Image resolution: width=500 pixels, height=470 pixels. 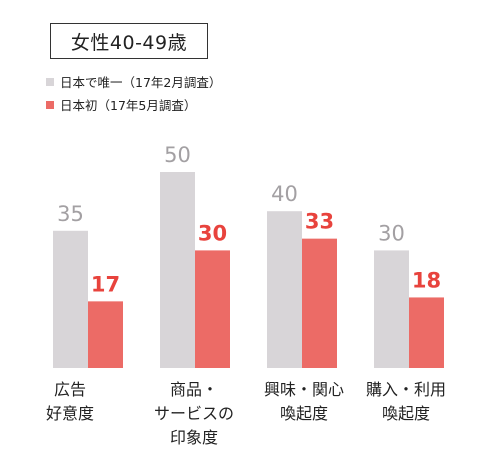 What do you see at coordinates (50, 81) in the screenshot?
I see `legend-swatch-series-a` at bounding box center [50, 81].